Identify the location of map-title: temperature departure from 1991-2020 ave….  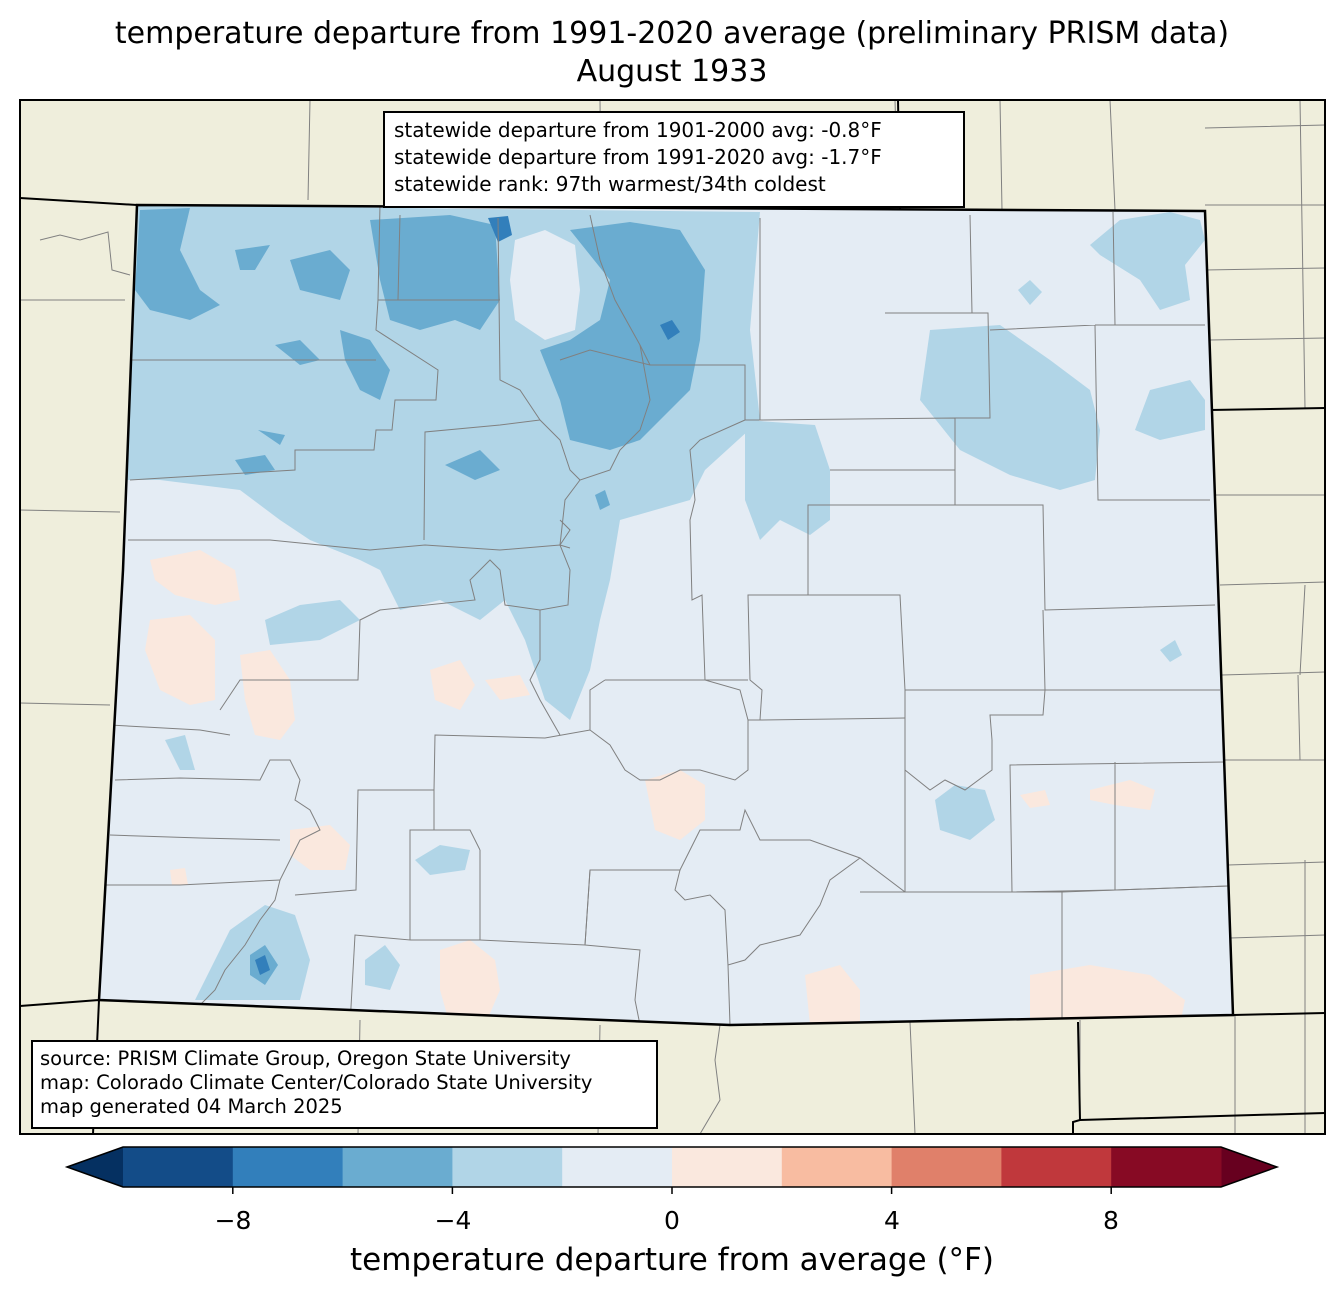
(672, 33).